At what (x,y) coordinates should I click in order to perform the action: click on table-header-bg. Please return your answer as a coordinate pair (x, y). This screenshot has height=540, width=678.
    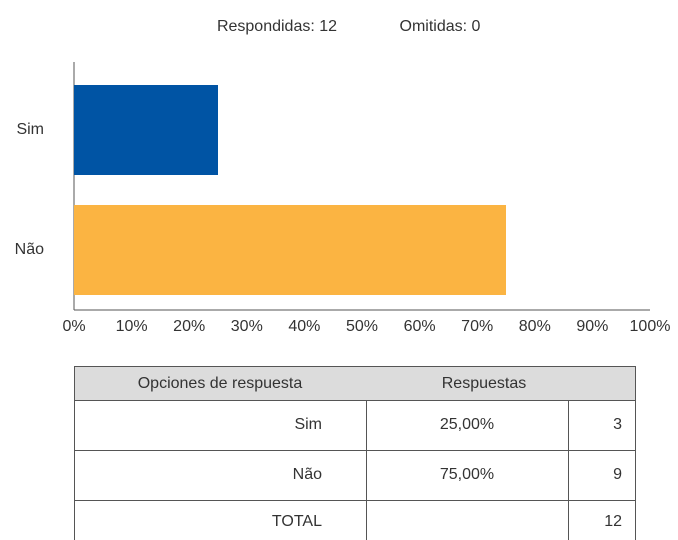
    Looking at the image, I should click on (355, 383).